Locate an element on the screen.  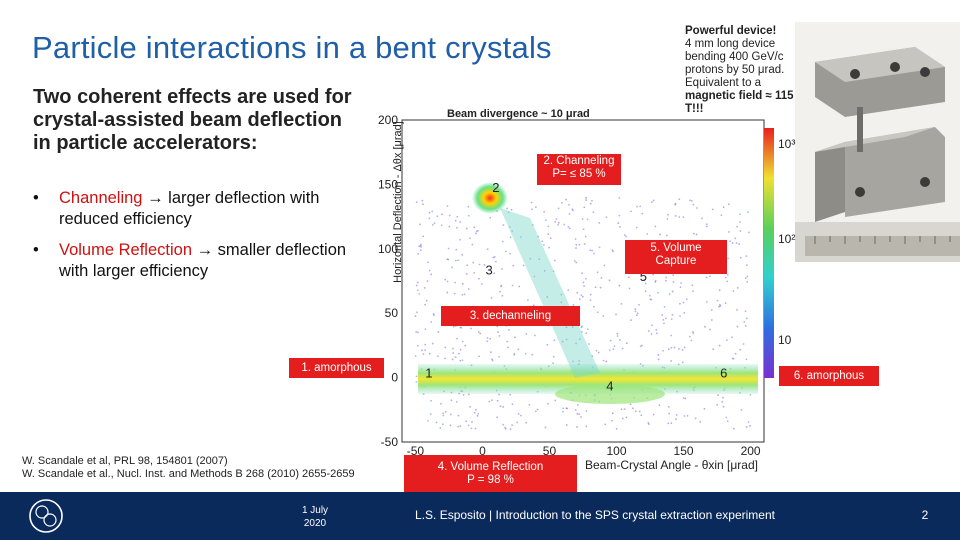
label-volume-reflection: 4. Volume Reflection P = 98 % is located at coordinates (490, 477).